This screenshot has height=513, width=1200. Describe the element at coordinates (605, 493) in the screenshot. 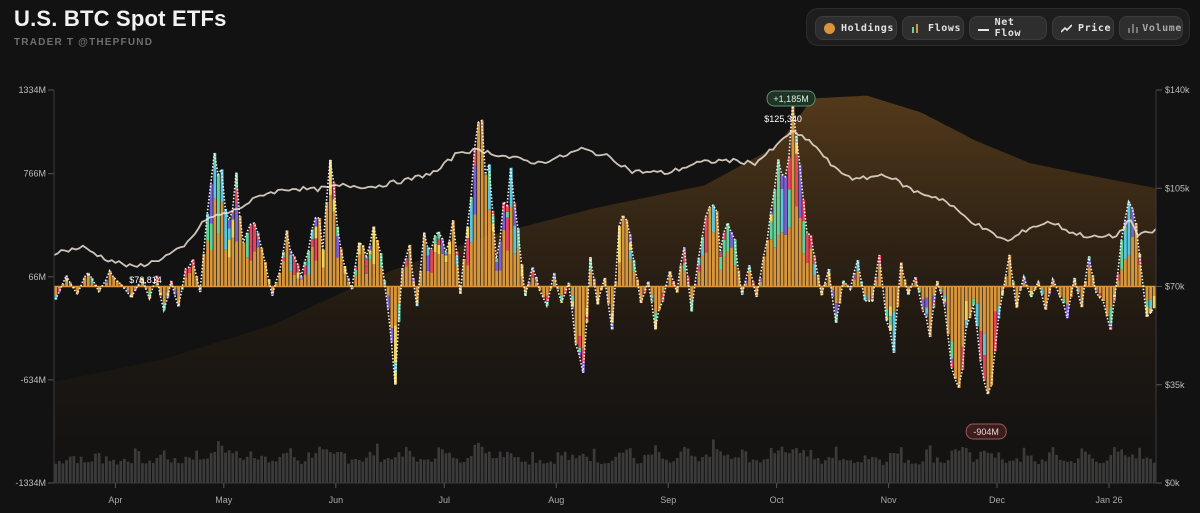

I see `month-axis-ticks: Apr May Jun Jul Aug Sep Oct Nov Dec Jan 26` at that location.